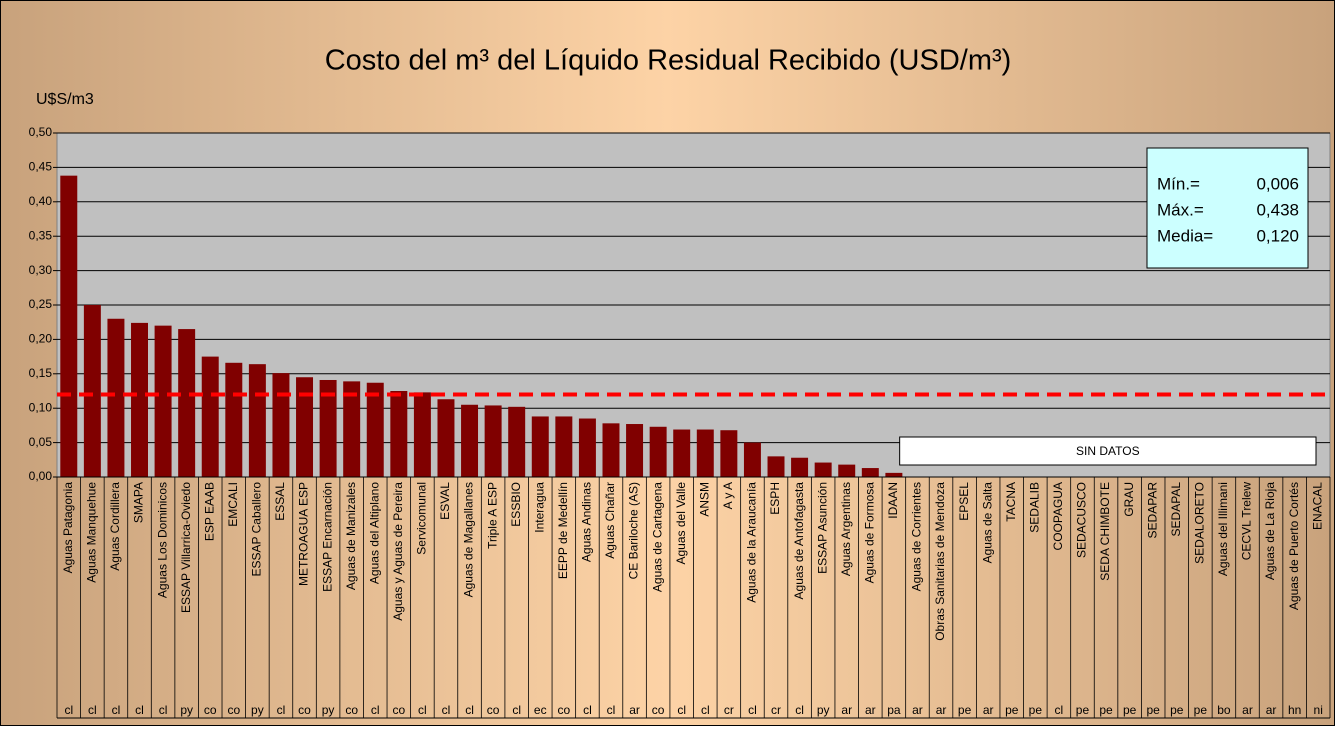 Image resolution: width=1335 pixels, height=731 pixels. I want to click on y-tick-label: 0,40, so click(41, 201).